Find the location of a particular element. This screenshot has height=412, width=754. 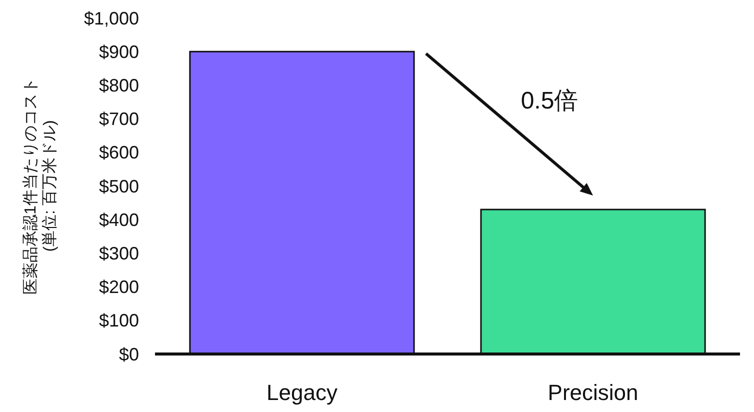

x-tick-label: Precision is located at coordinates (593, 392).